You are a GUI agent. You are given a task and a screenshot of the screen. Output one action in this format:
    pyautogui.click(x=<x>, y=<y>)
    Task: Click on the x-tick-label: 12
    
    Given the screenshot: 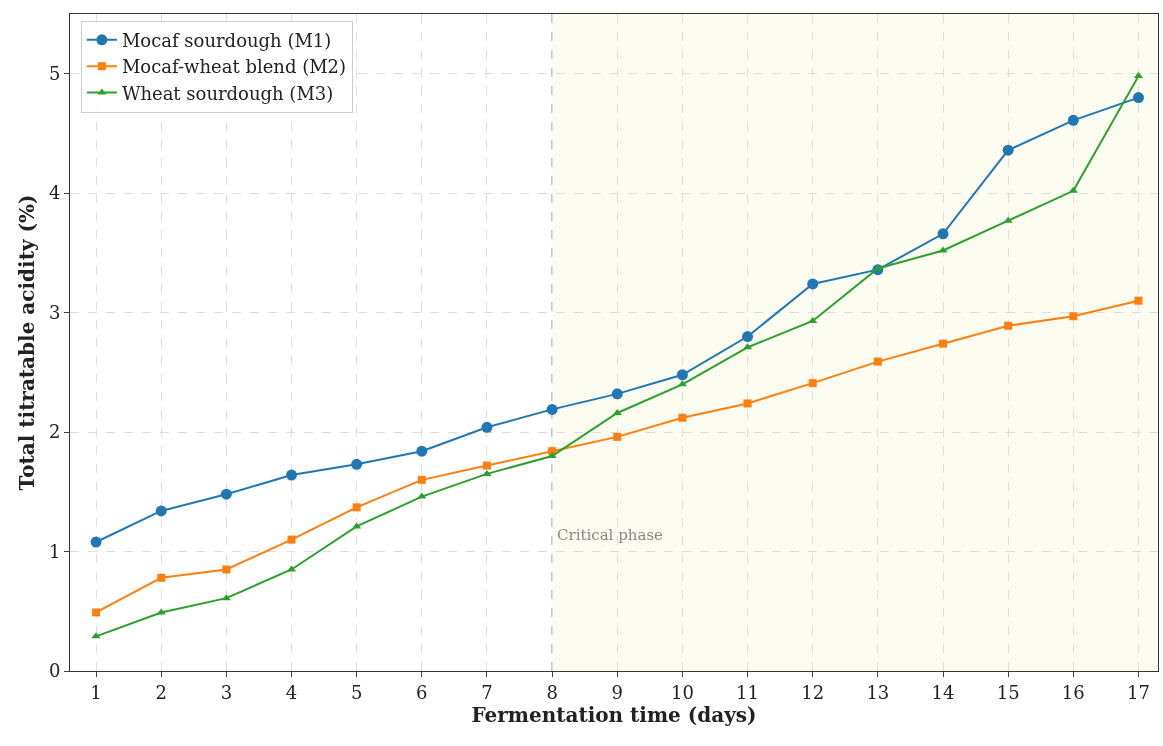 What is the action you would take?
    pyautogui.click(x=813, y=692)
    